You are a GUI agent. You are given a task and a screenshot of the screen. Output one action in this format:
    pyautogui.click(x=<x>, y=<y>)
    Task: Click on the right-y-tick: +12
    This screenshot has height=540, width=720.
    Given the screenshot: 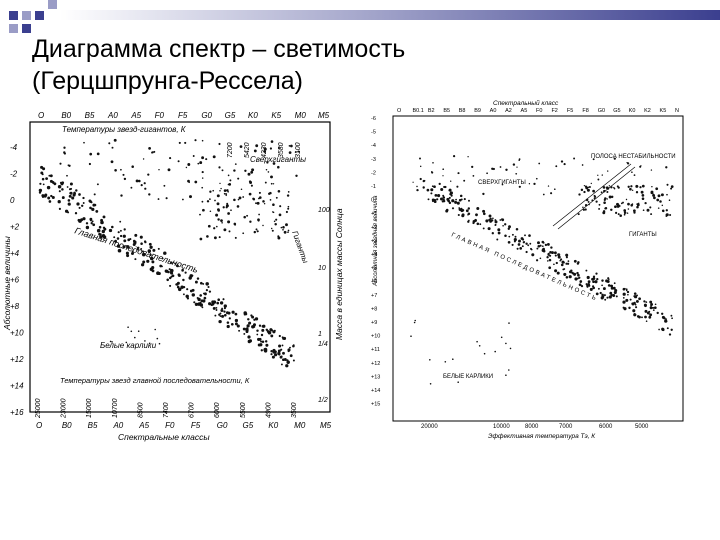 What is the action you would take?
    pyautogui.click(x=375, y=364)
    